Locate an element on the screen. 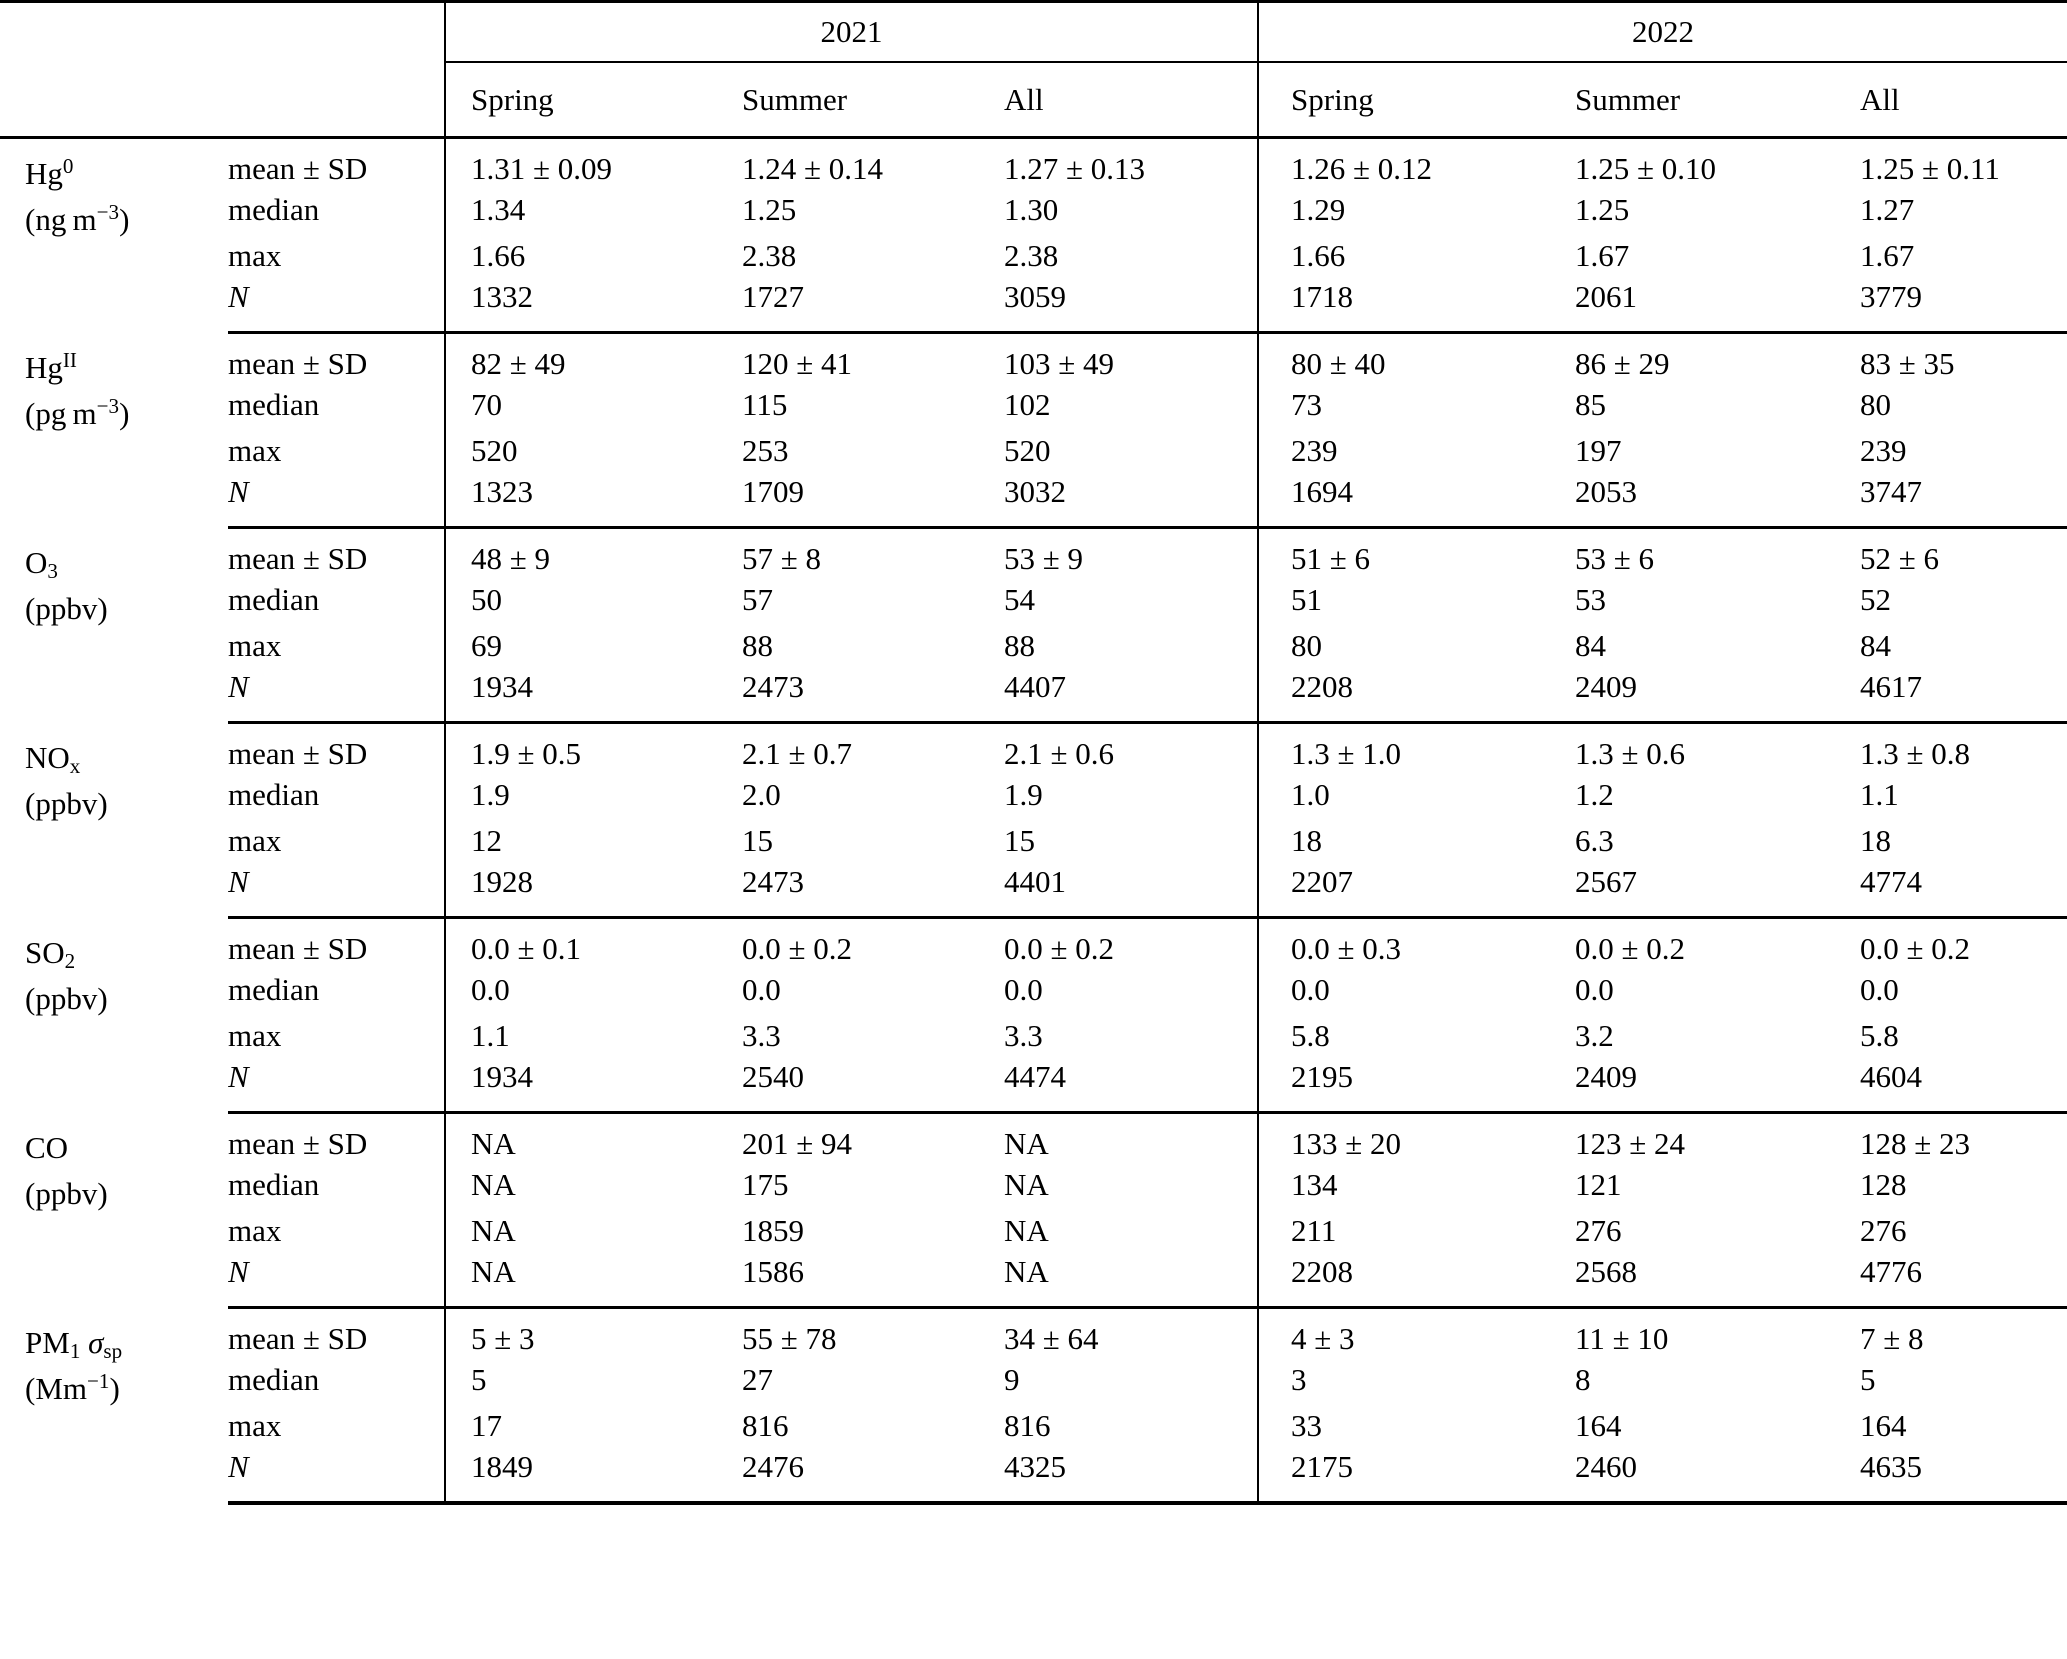 The height and width of the screenshot is (1659, 2067). species-label: SO2 (ppbv) is located at coordinates (114, 1015).